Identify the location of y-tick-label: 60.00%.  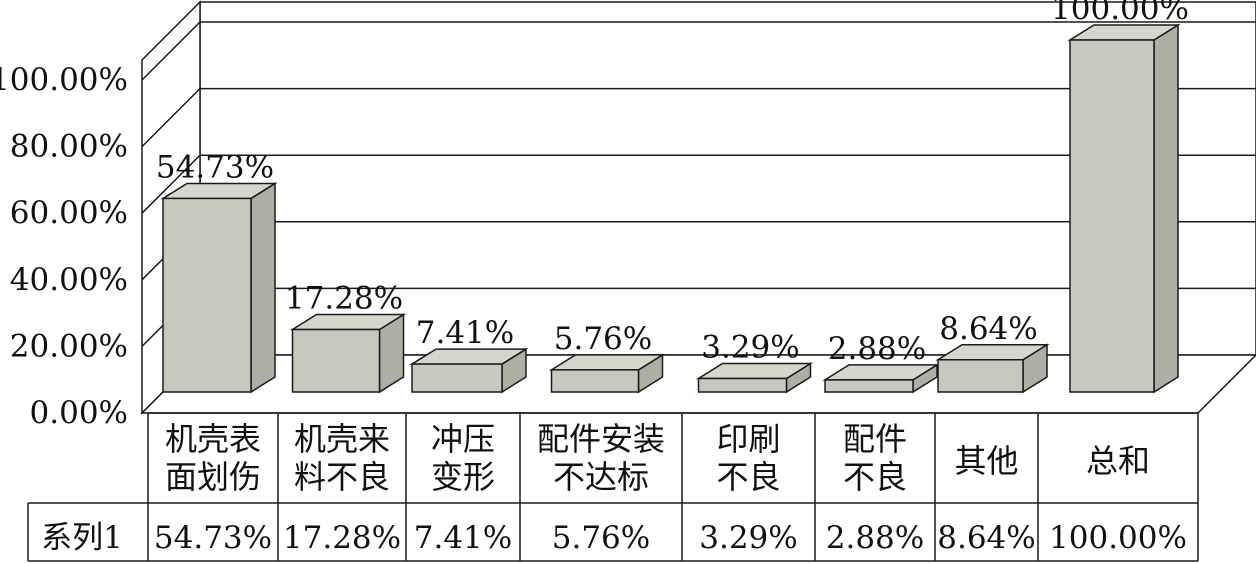
(69, 213).